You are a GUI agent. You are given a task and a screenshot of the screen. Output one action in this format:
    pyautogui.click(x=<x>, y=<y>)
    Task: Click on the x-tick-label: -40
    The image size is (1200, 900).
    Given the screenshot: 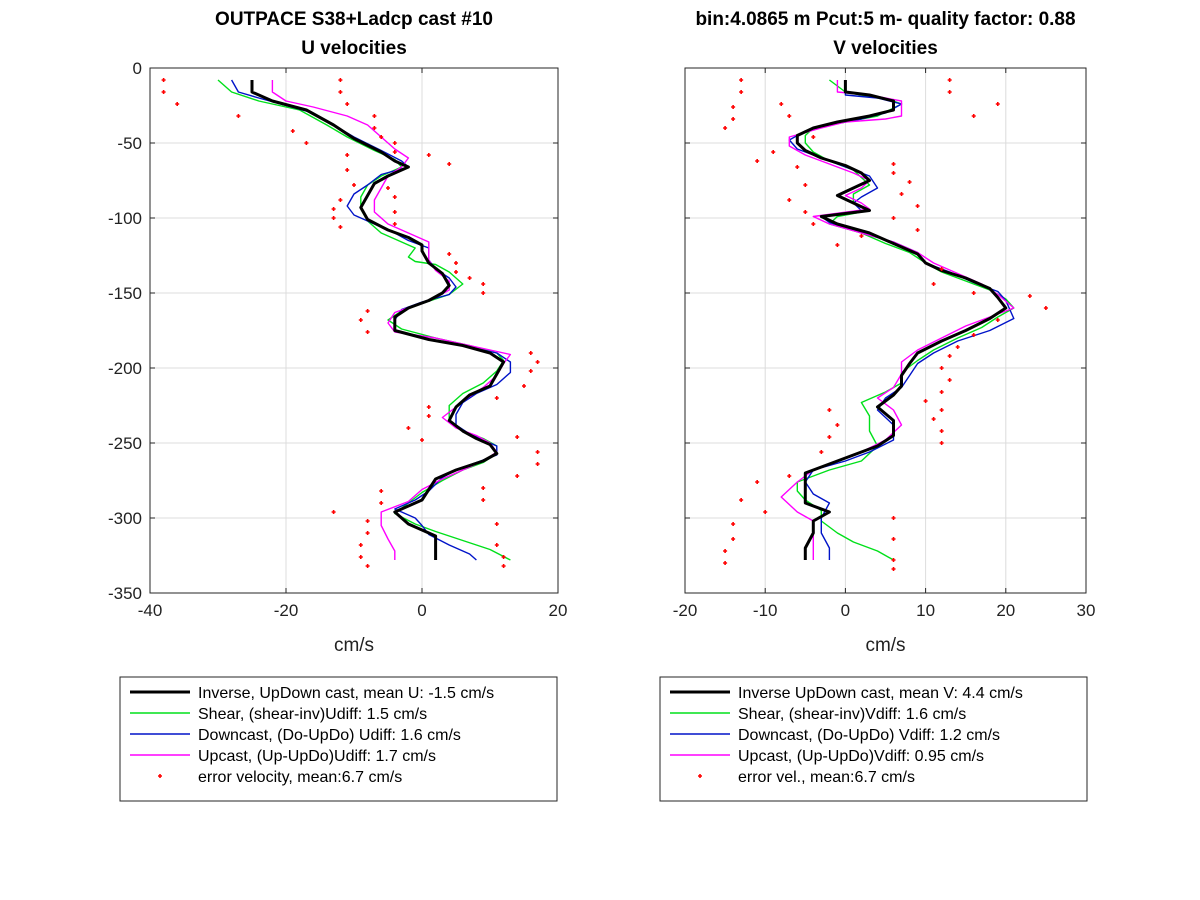 What is the action you would take?
    pyautogui.click(x=150, y=610)
    